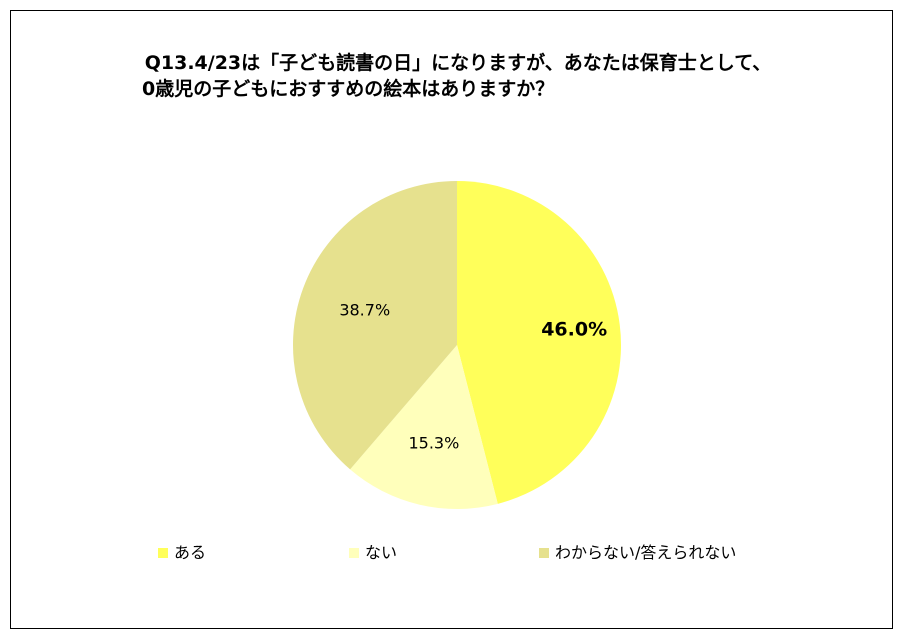  Describe the element at coordinates (646, 552) in the screenshot. I see `legend-label-wakaranai: わからない/答えられない` at that location.